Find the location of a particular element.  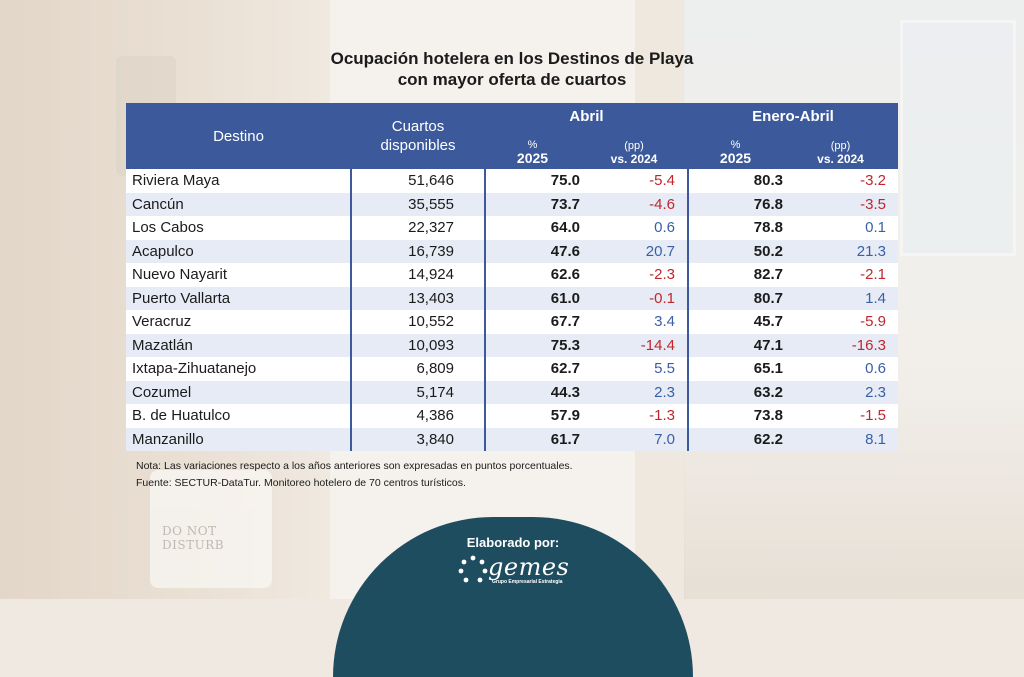

table-row: Veracruz 10,552 67.7 3.4 45.7 -5.9 is located at coordinates (512, 322).